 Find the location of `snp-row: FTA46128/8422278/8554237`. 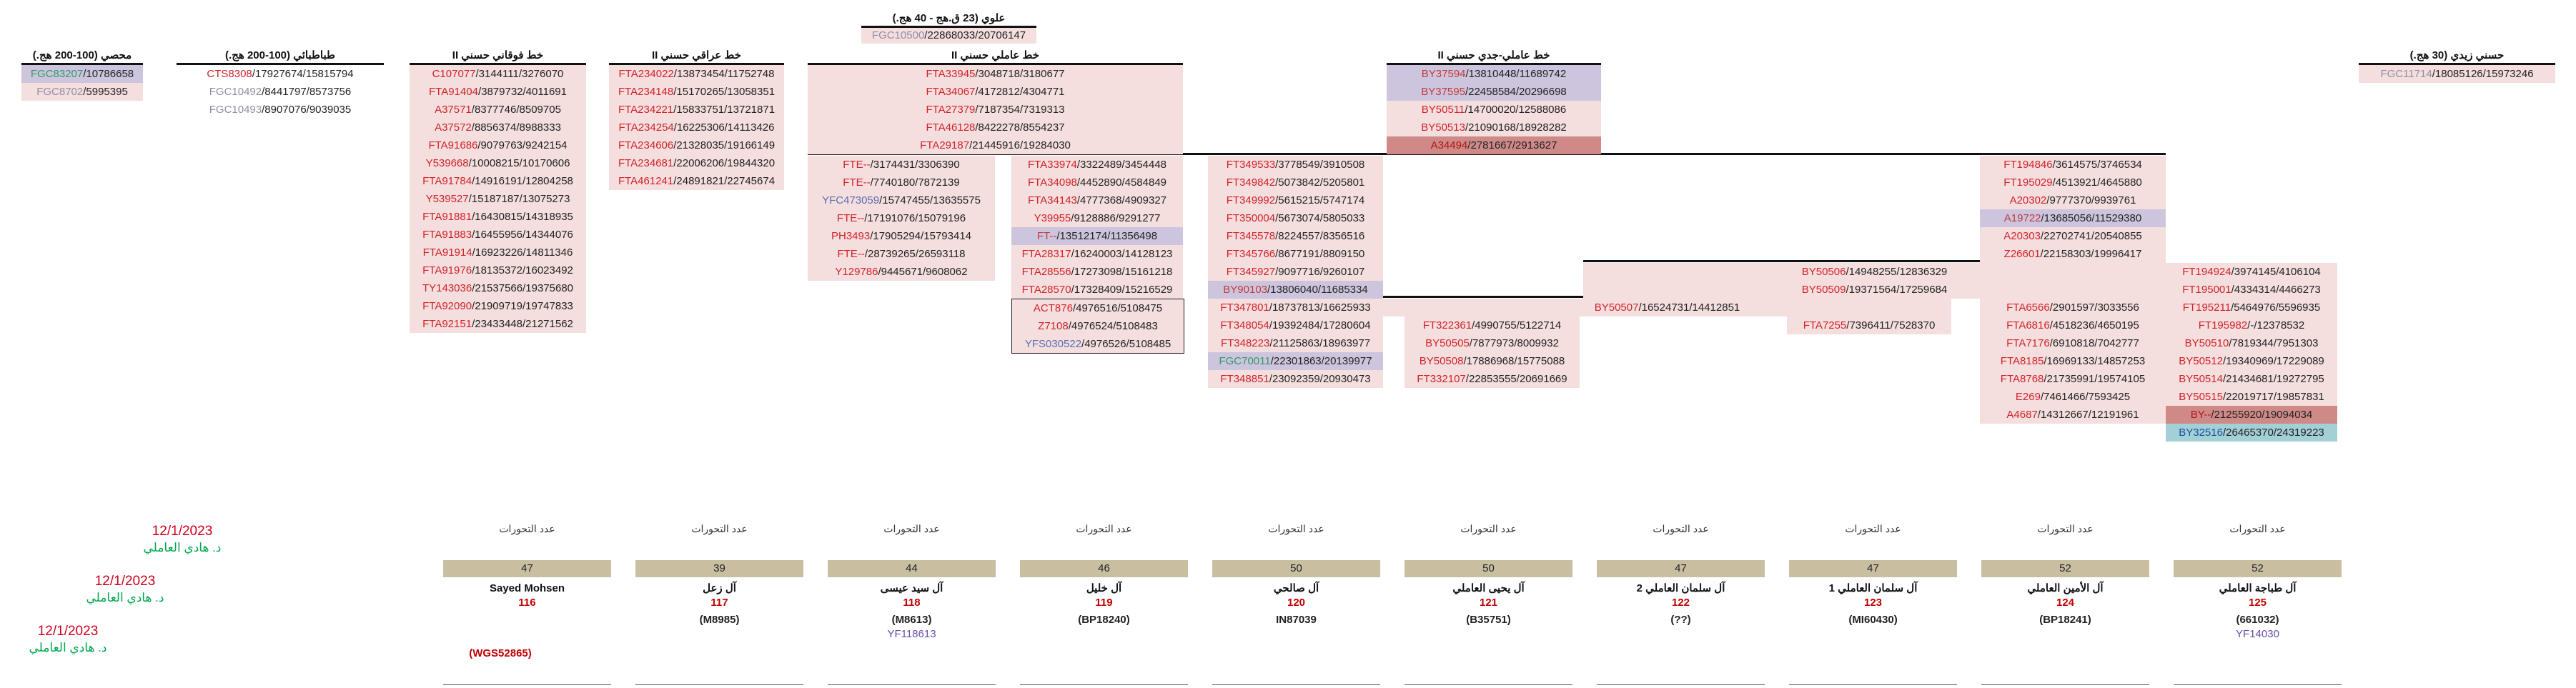

snp-row: FTA46128/8422278/8554237 is located at coordinates (996, 128).